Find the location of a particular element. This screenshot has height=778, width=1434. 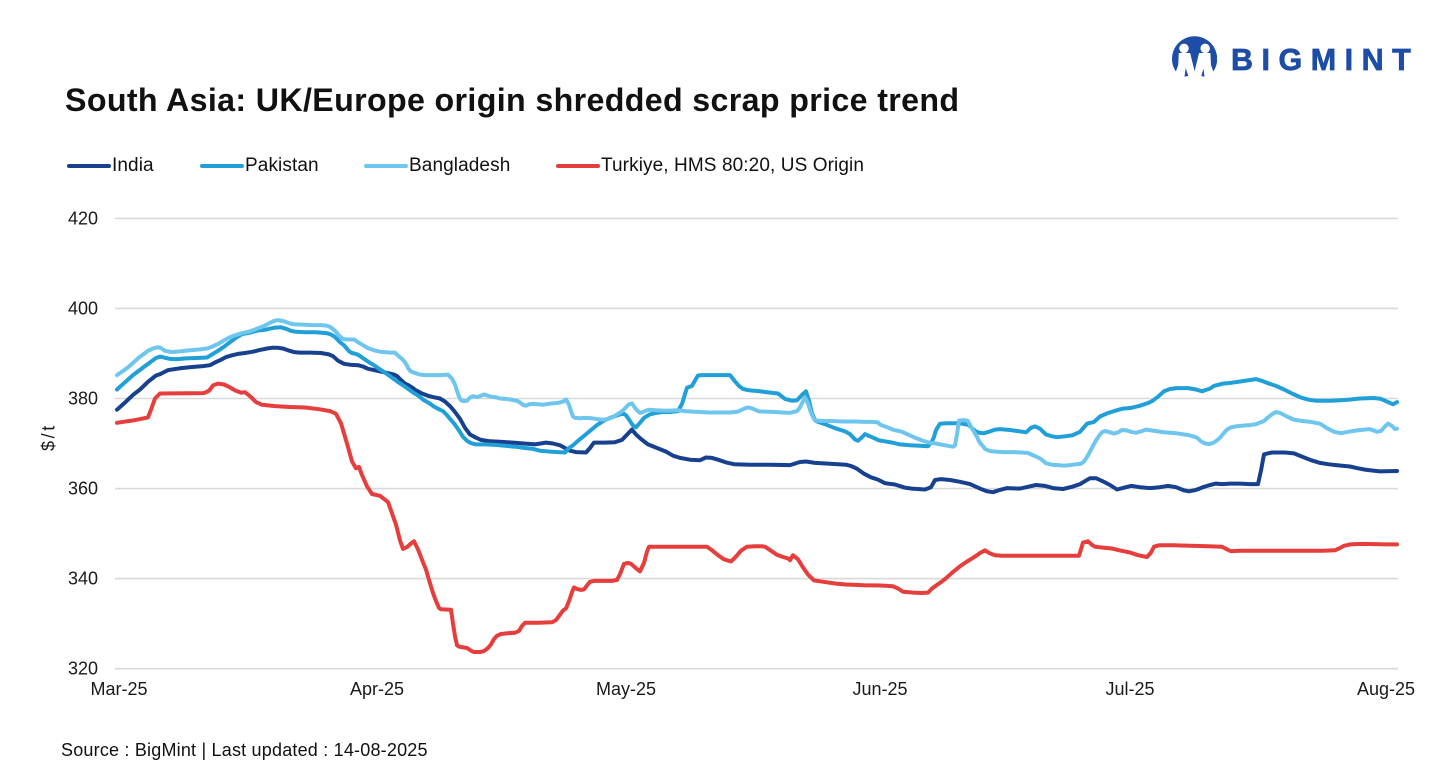

svg-text: 420 is located at coordinates (83, 218).